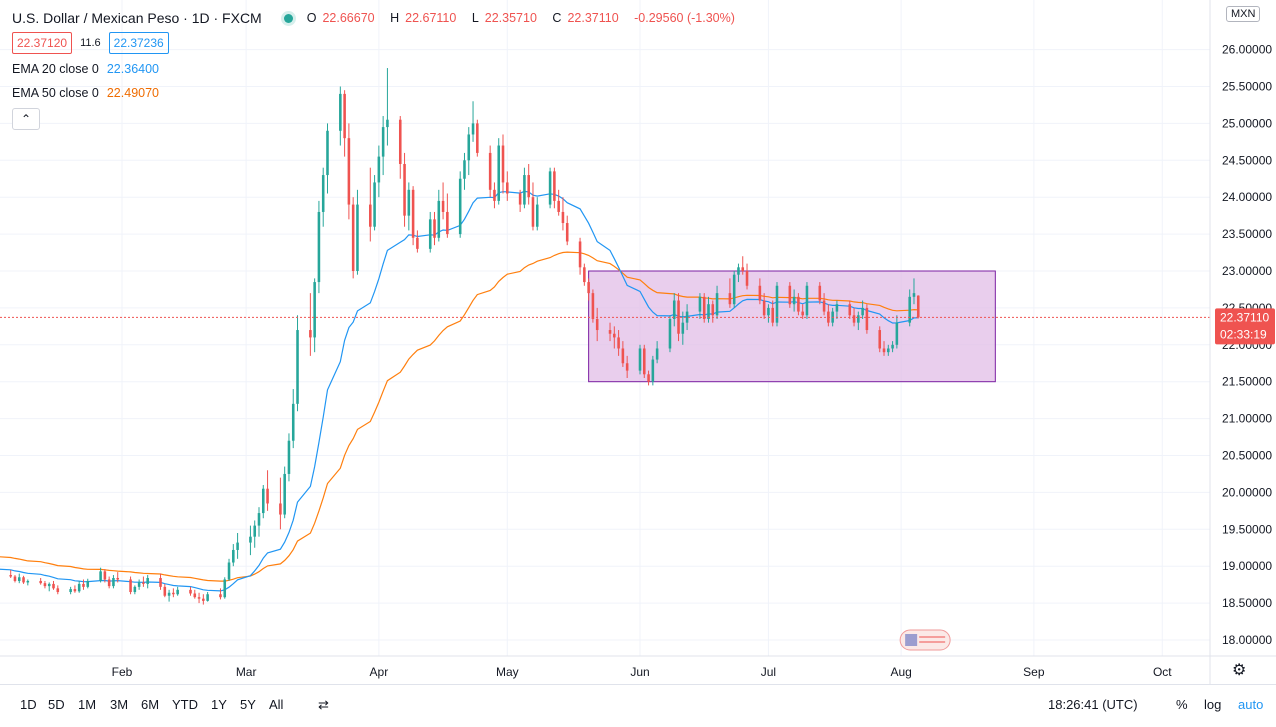  I want to click on market-status-icon, so click(288, 18).